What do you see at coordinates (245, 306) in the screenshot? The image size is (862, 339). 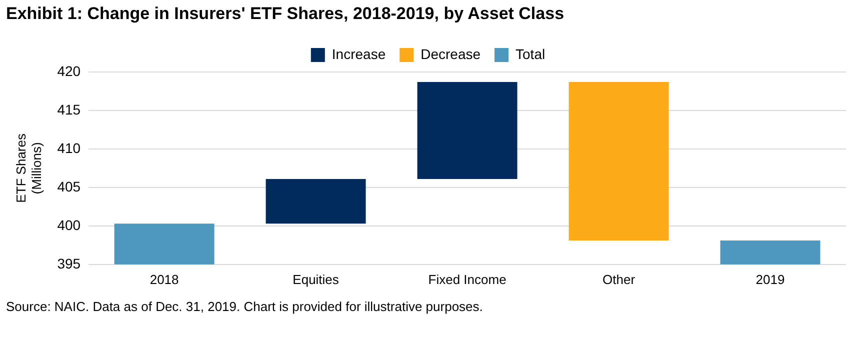 I see `source-note: Source: NAIC. Data as of Dec. 31, 2019. Chart is provided for illustrative purposes.` at bounding box center [245, 306].